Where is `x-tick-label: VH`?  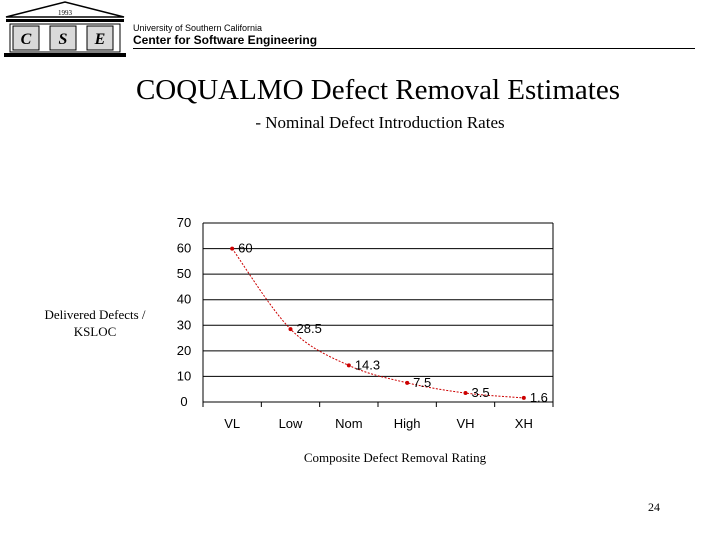 x-tick-label: VH is located at coordinates (465, 423).